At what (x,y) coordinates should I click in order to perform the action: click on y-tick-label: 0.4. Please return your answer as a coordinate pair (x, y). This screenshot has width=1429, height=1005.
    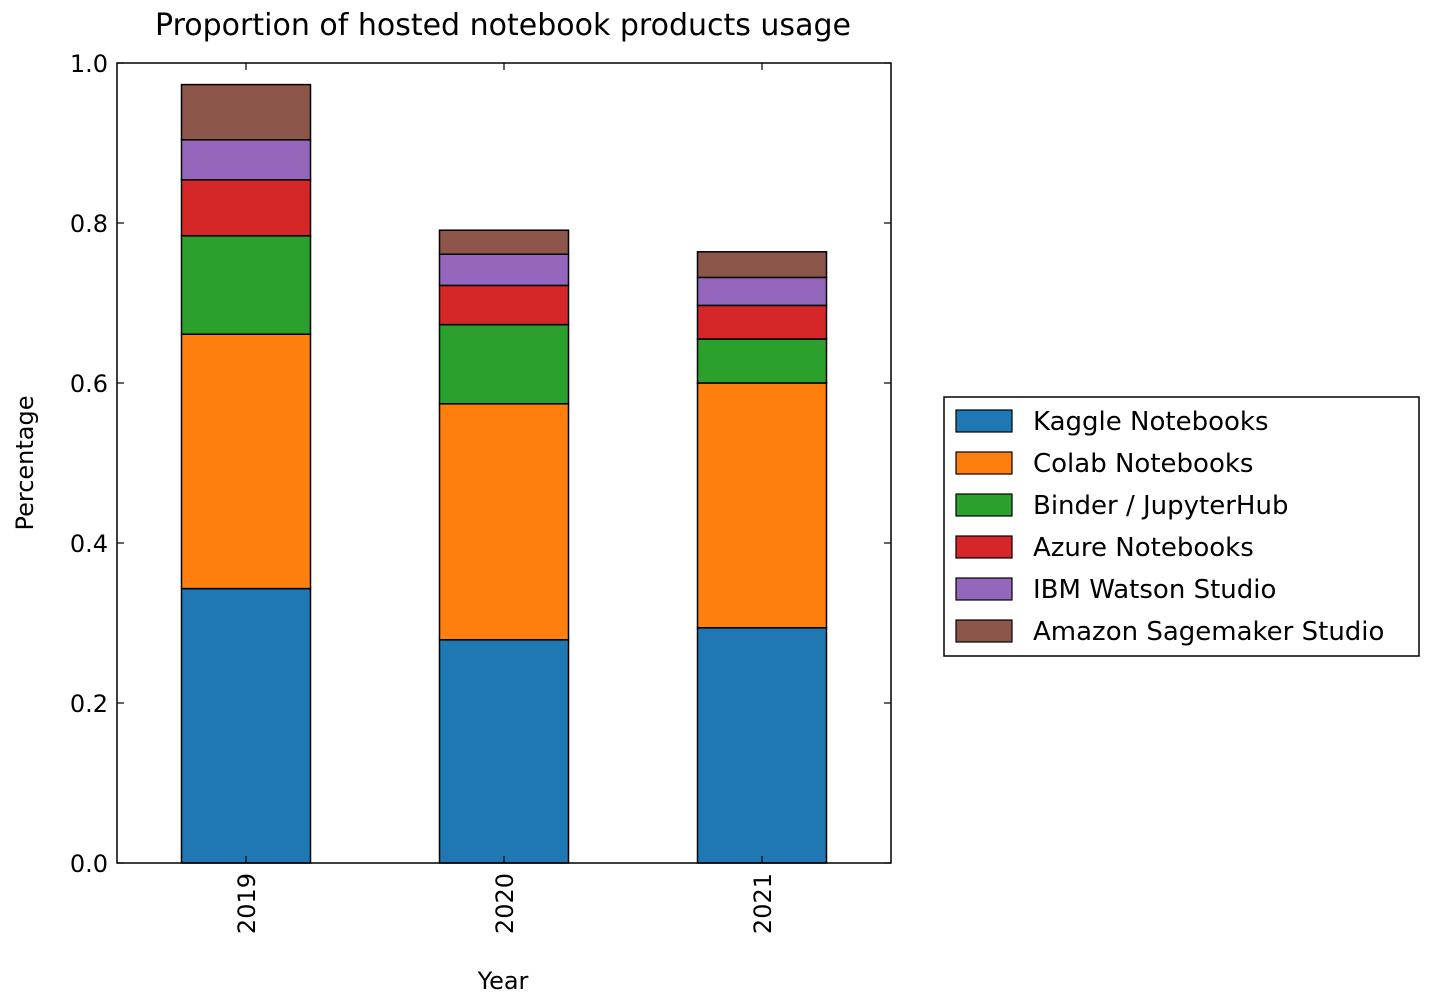
    Looking at the image, I should click on (89, 544).